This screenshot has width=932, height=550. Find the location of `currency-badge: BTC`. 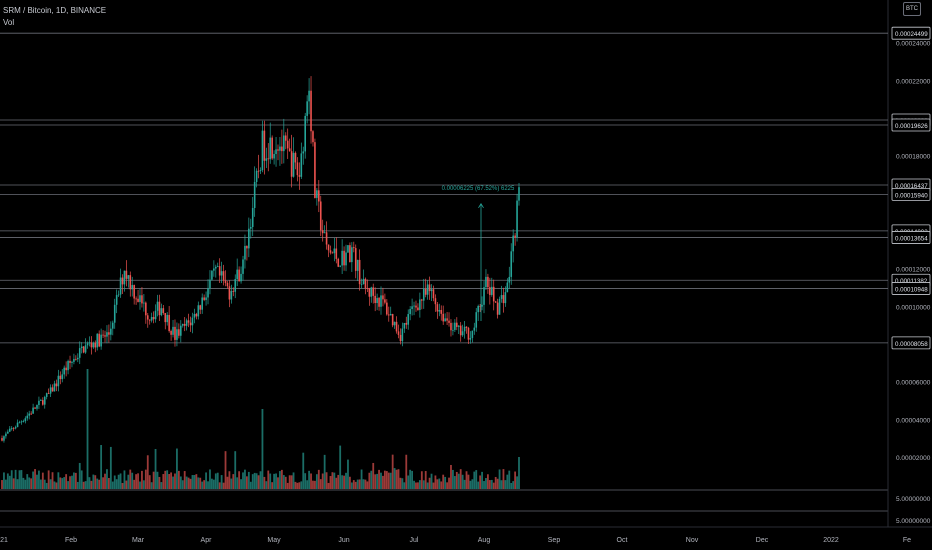

currency-badge: BTC is located at coordinates (912, 9).